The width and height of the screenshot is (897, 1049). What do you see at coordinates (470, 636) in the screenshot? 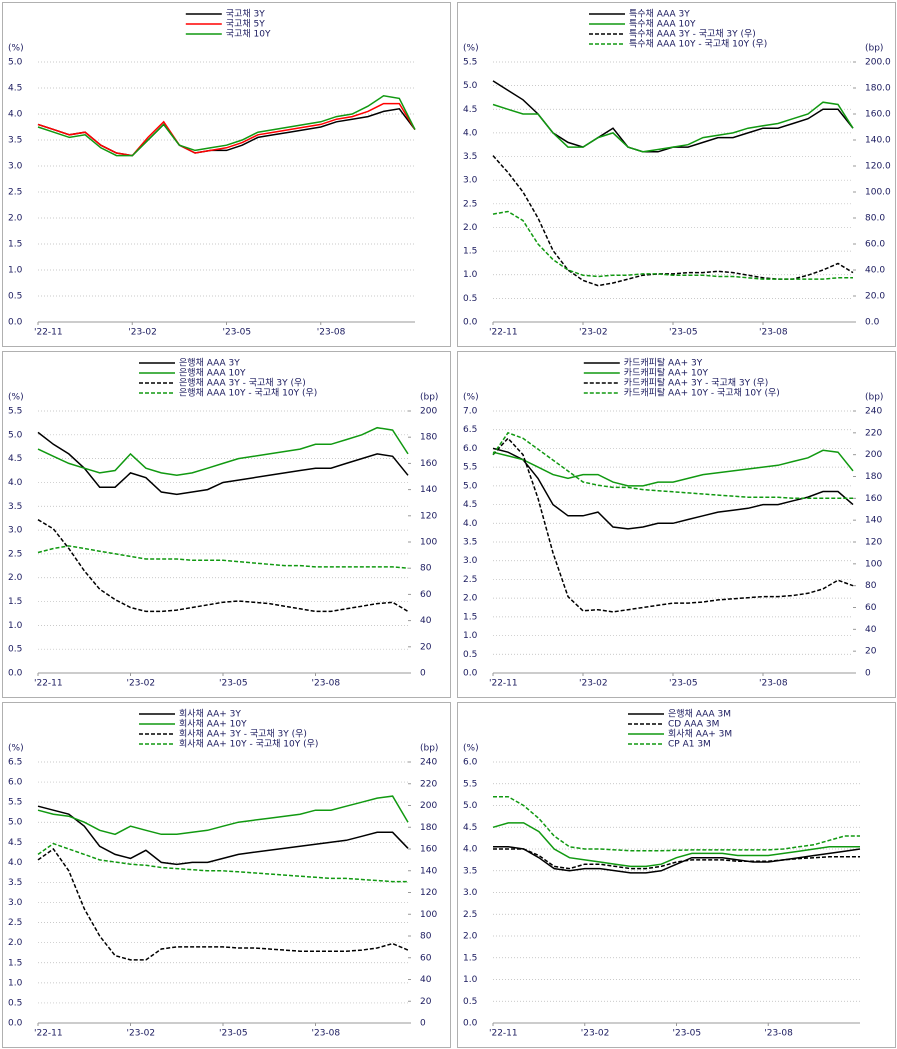
I see `y-tick-label: 1.0` at bounding box center [470, 636].